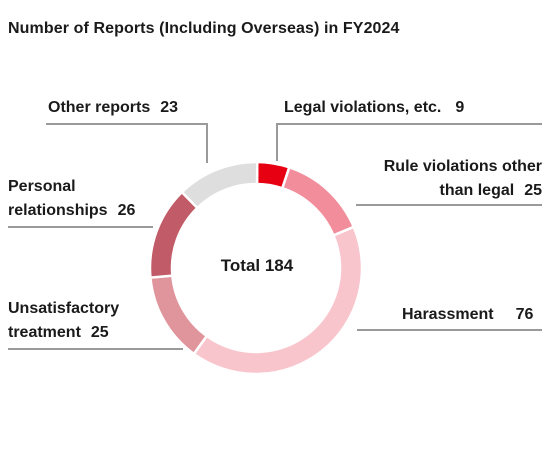  Describe the element at coordinates (318, 201) in the screenshot. I see `slice-rule-violations` at that location.